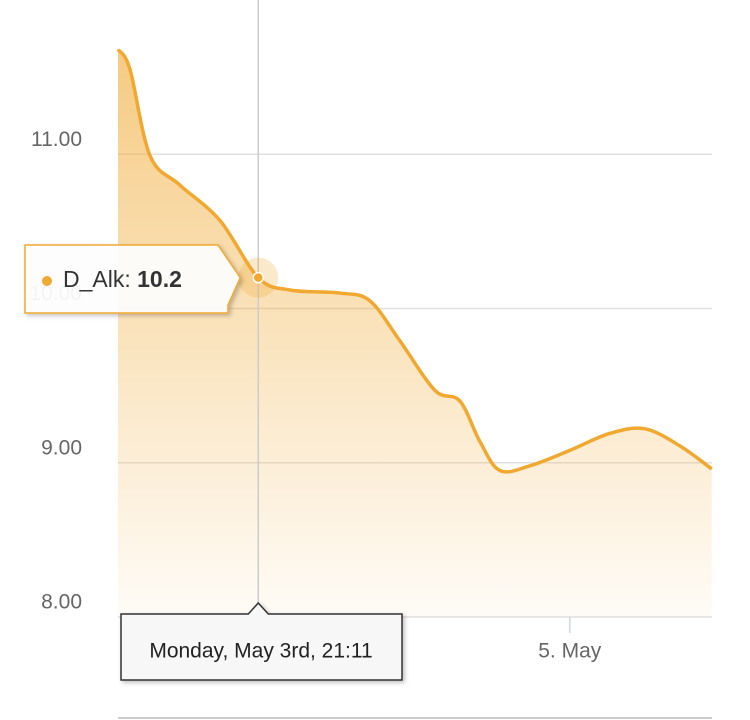 Image resolution: width=750 pixels, height=720 pixels. Describe the element at coordinates (47, 281) in the screenshot. I see `tooltip-dot` at that location.